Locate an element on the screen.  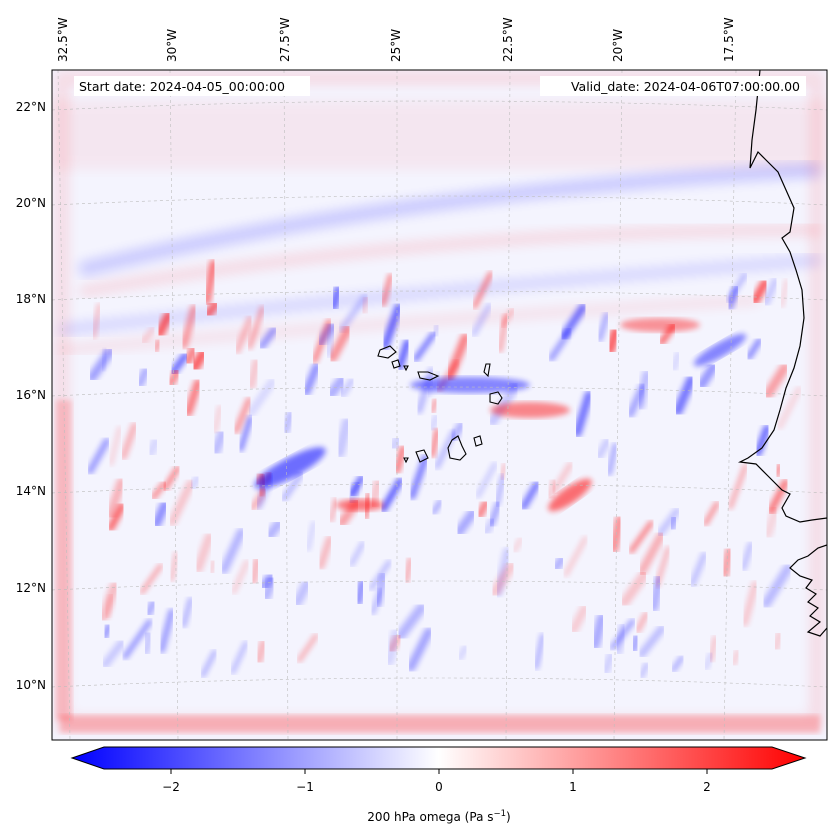
colorbar-tick-label: −1 is located at coordinates (305, 787).